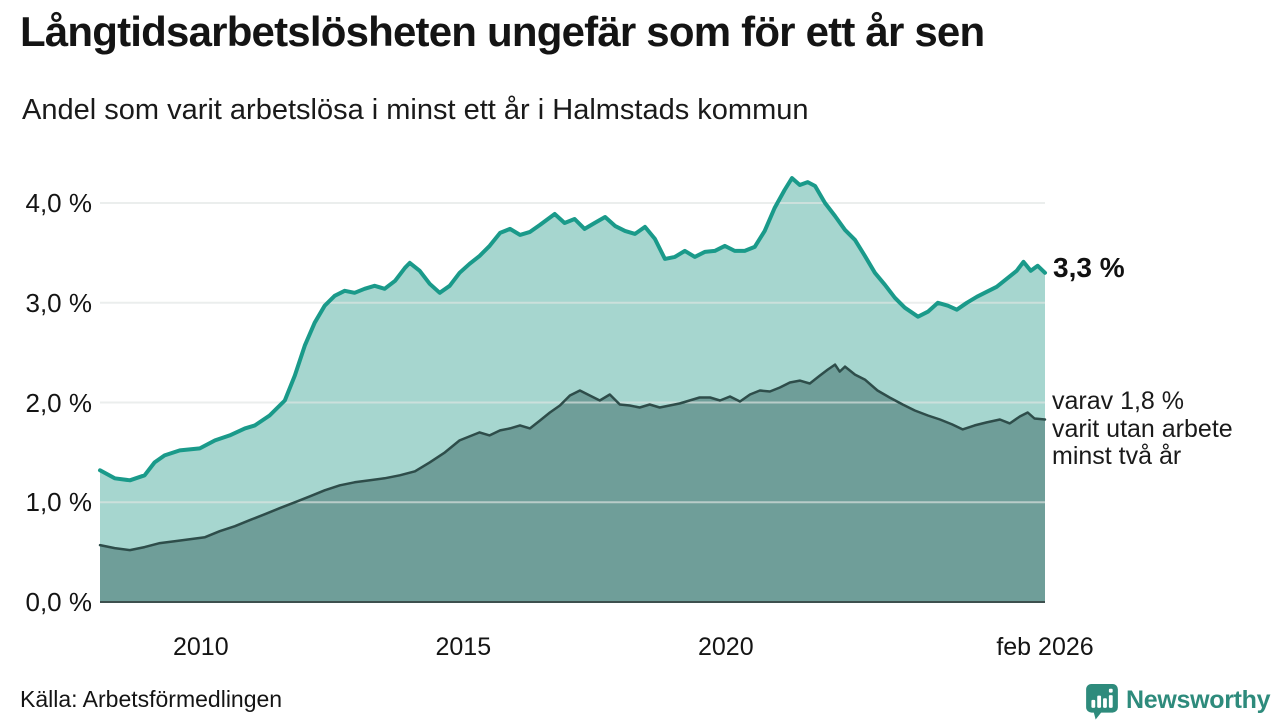  What do you see at coordinates (59, 502) in the screenshot?
I see `y-tick-label: 1,0 %` at bounding box center [59, 502].